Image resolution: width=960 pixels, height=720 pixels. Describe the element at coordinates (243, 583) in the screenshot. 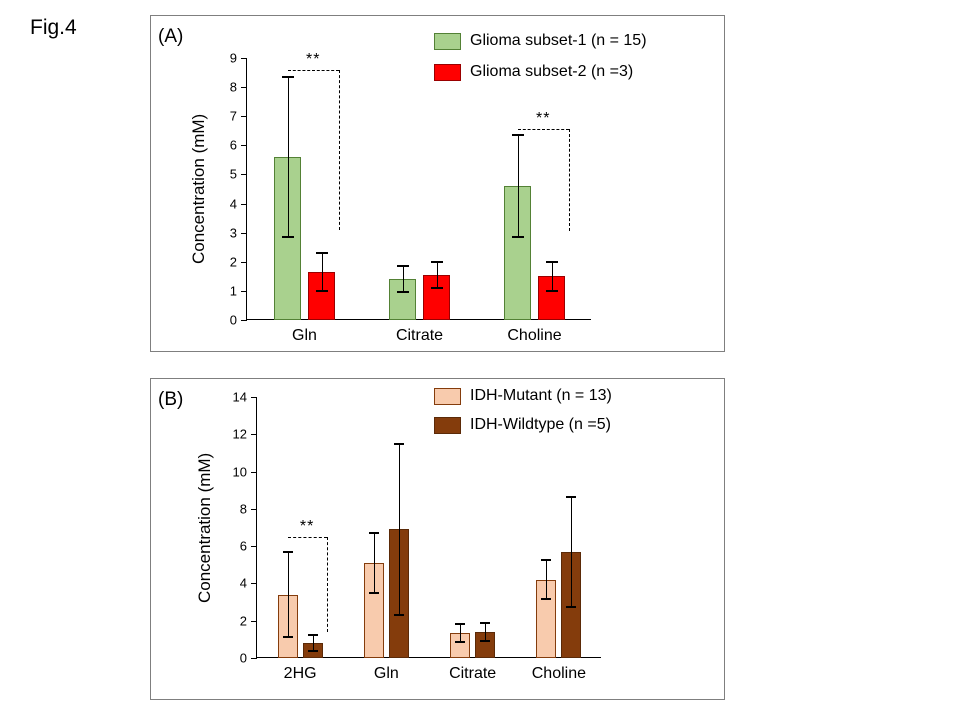

I see `y-axis-tick-label: 4` at that location.